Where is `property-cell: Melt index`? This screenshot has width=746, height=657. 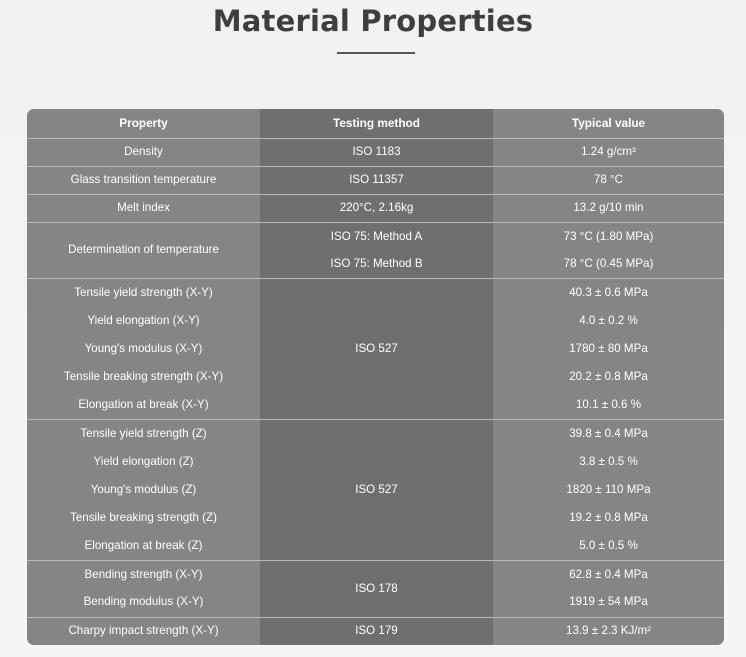
property-cell: Melt index is located at coordinates (143, 208).